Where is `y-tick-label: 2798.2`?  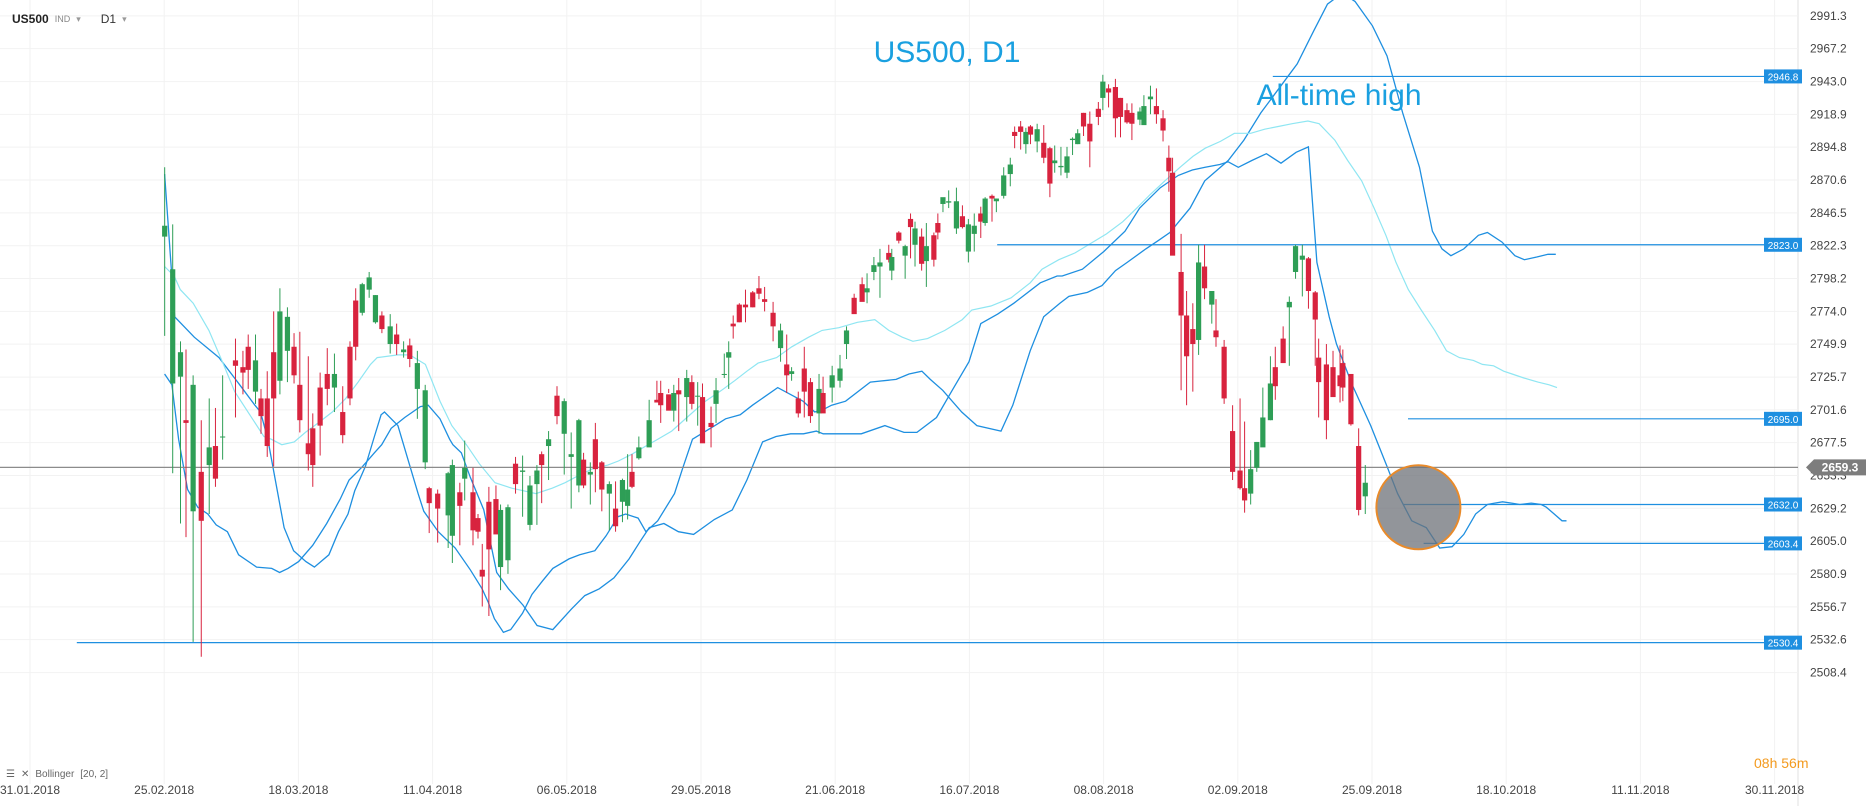
y-tick-label: 2798.2 is located at coordinates (1828, 278).